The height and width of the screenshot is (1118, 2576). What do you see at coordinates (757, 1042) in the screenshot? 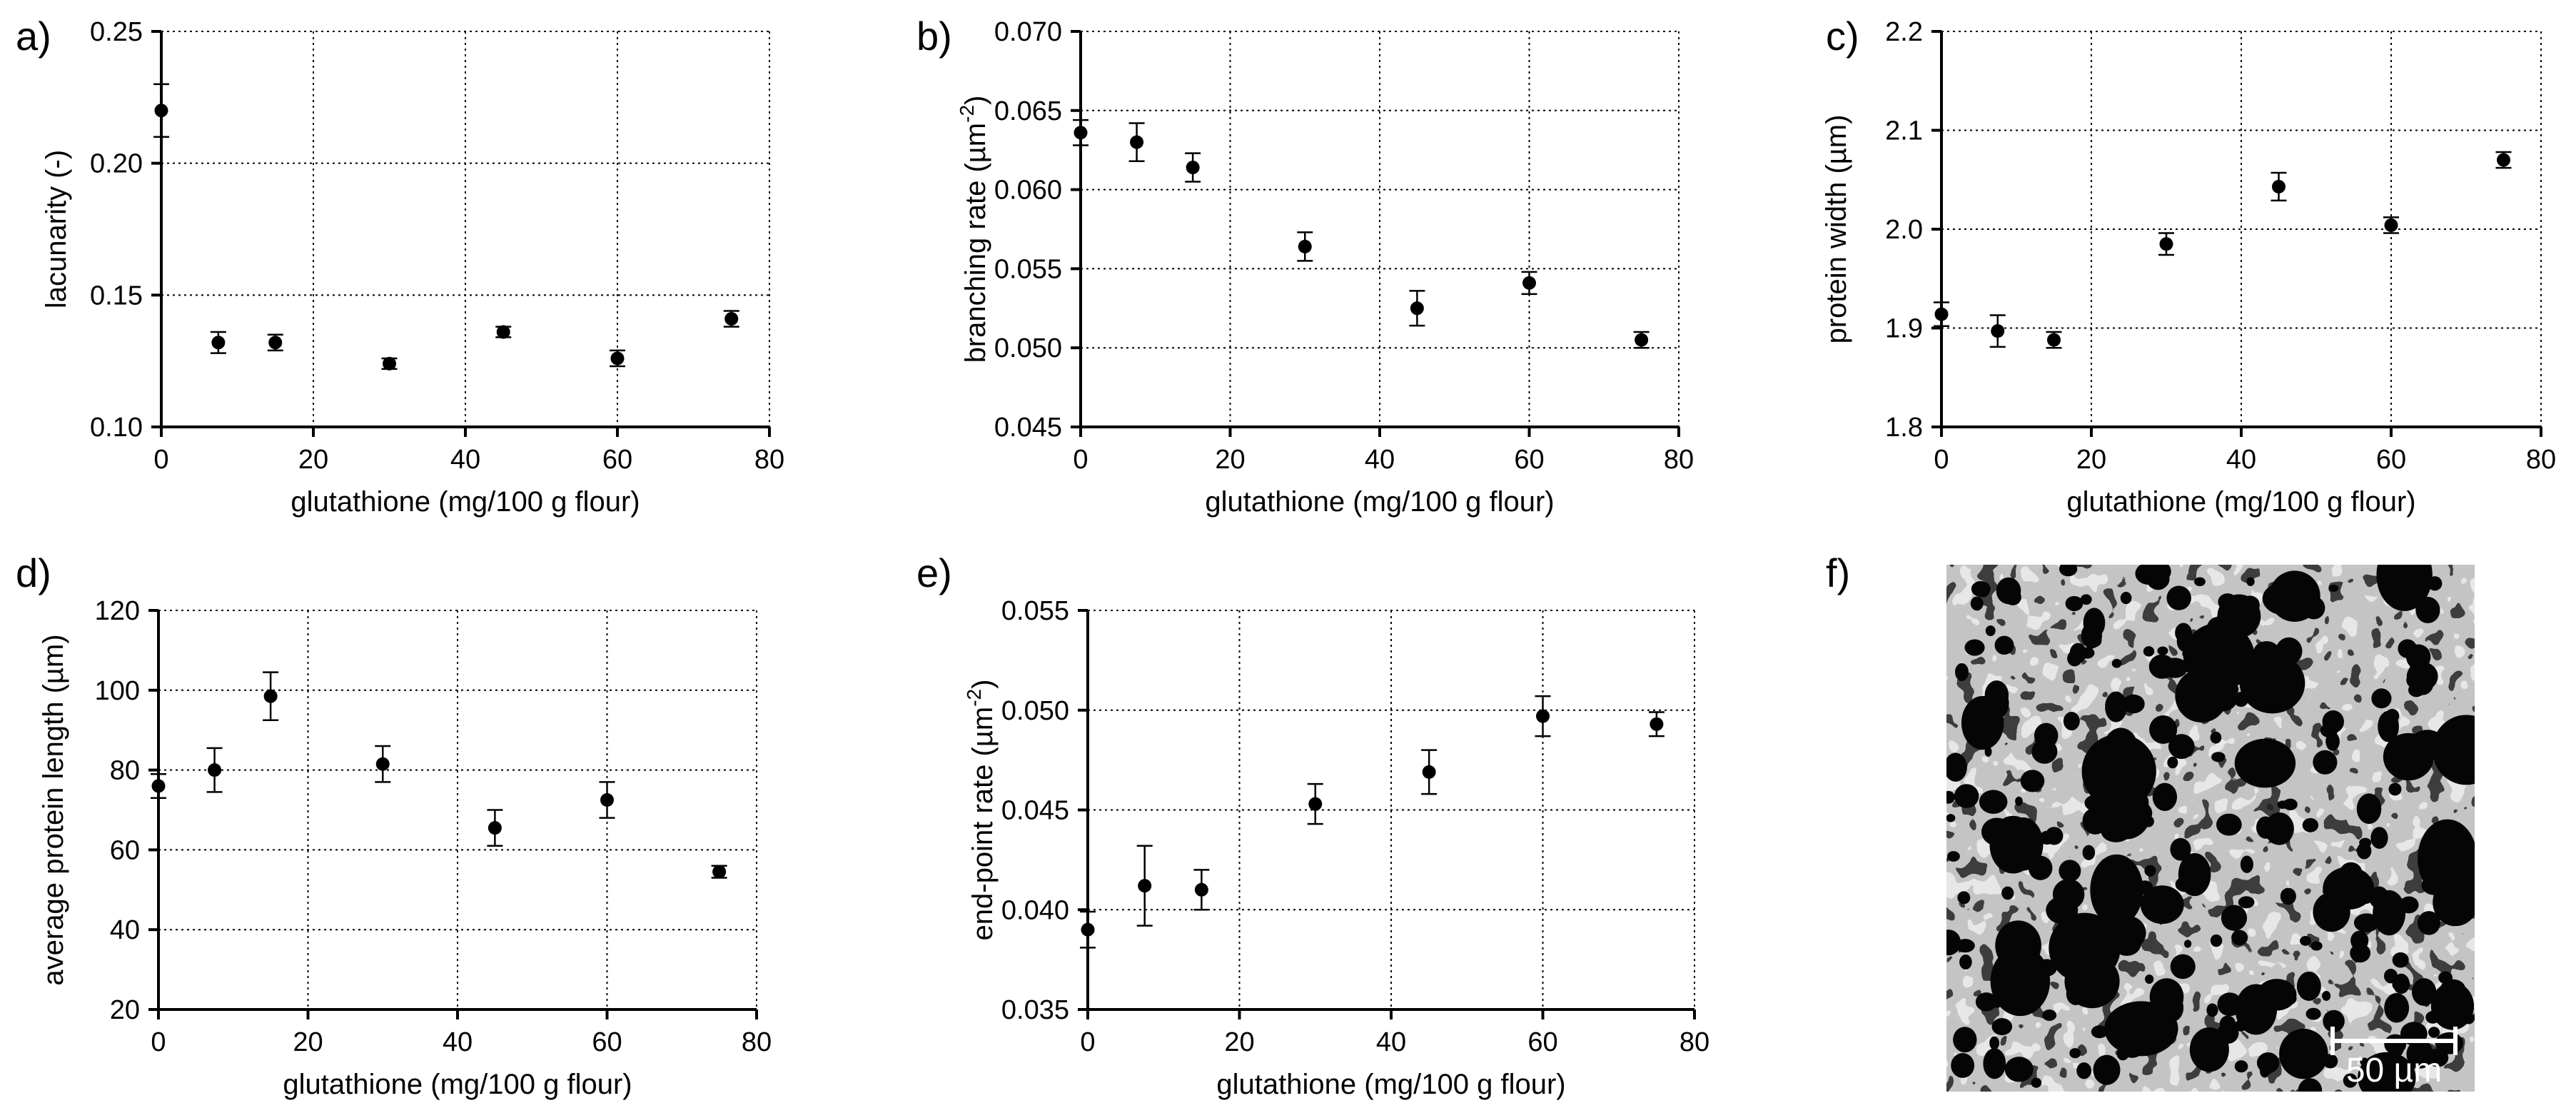
I see `x-tick-label: 80` at bounding box center [757, 1042].